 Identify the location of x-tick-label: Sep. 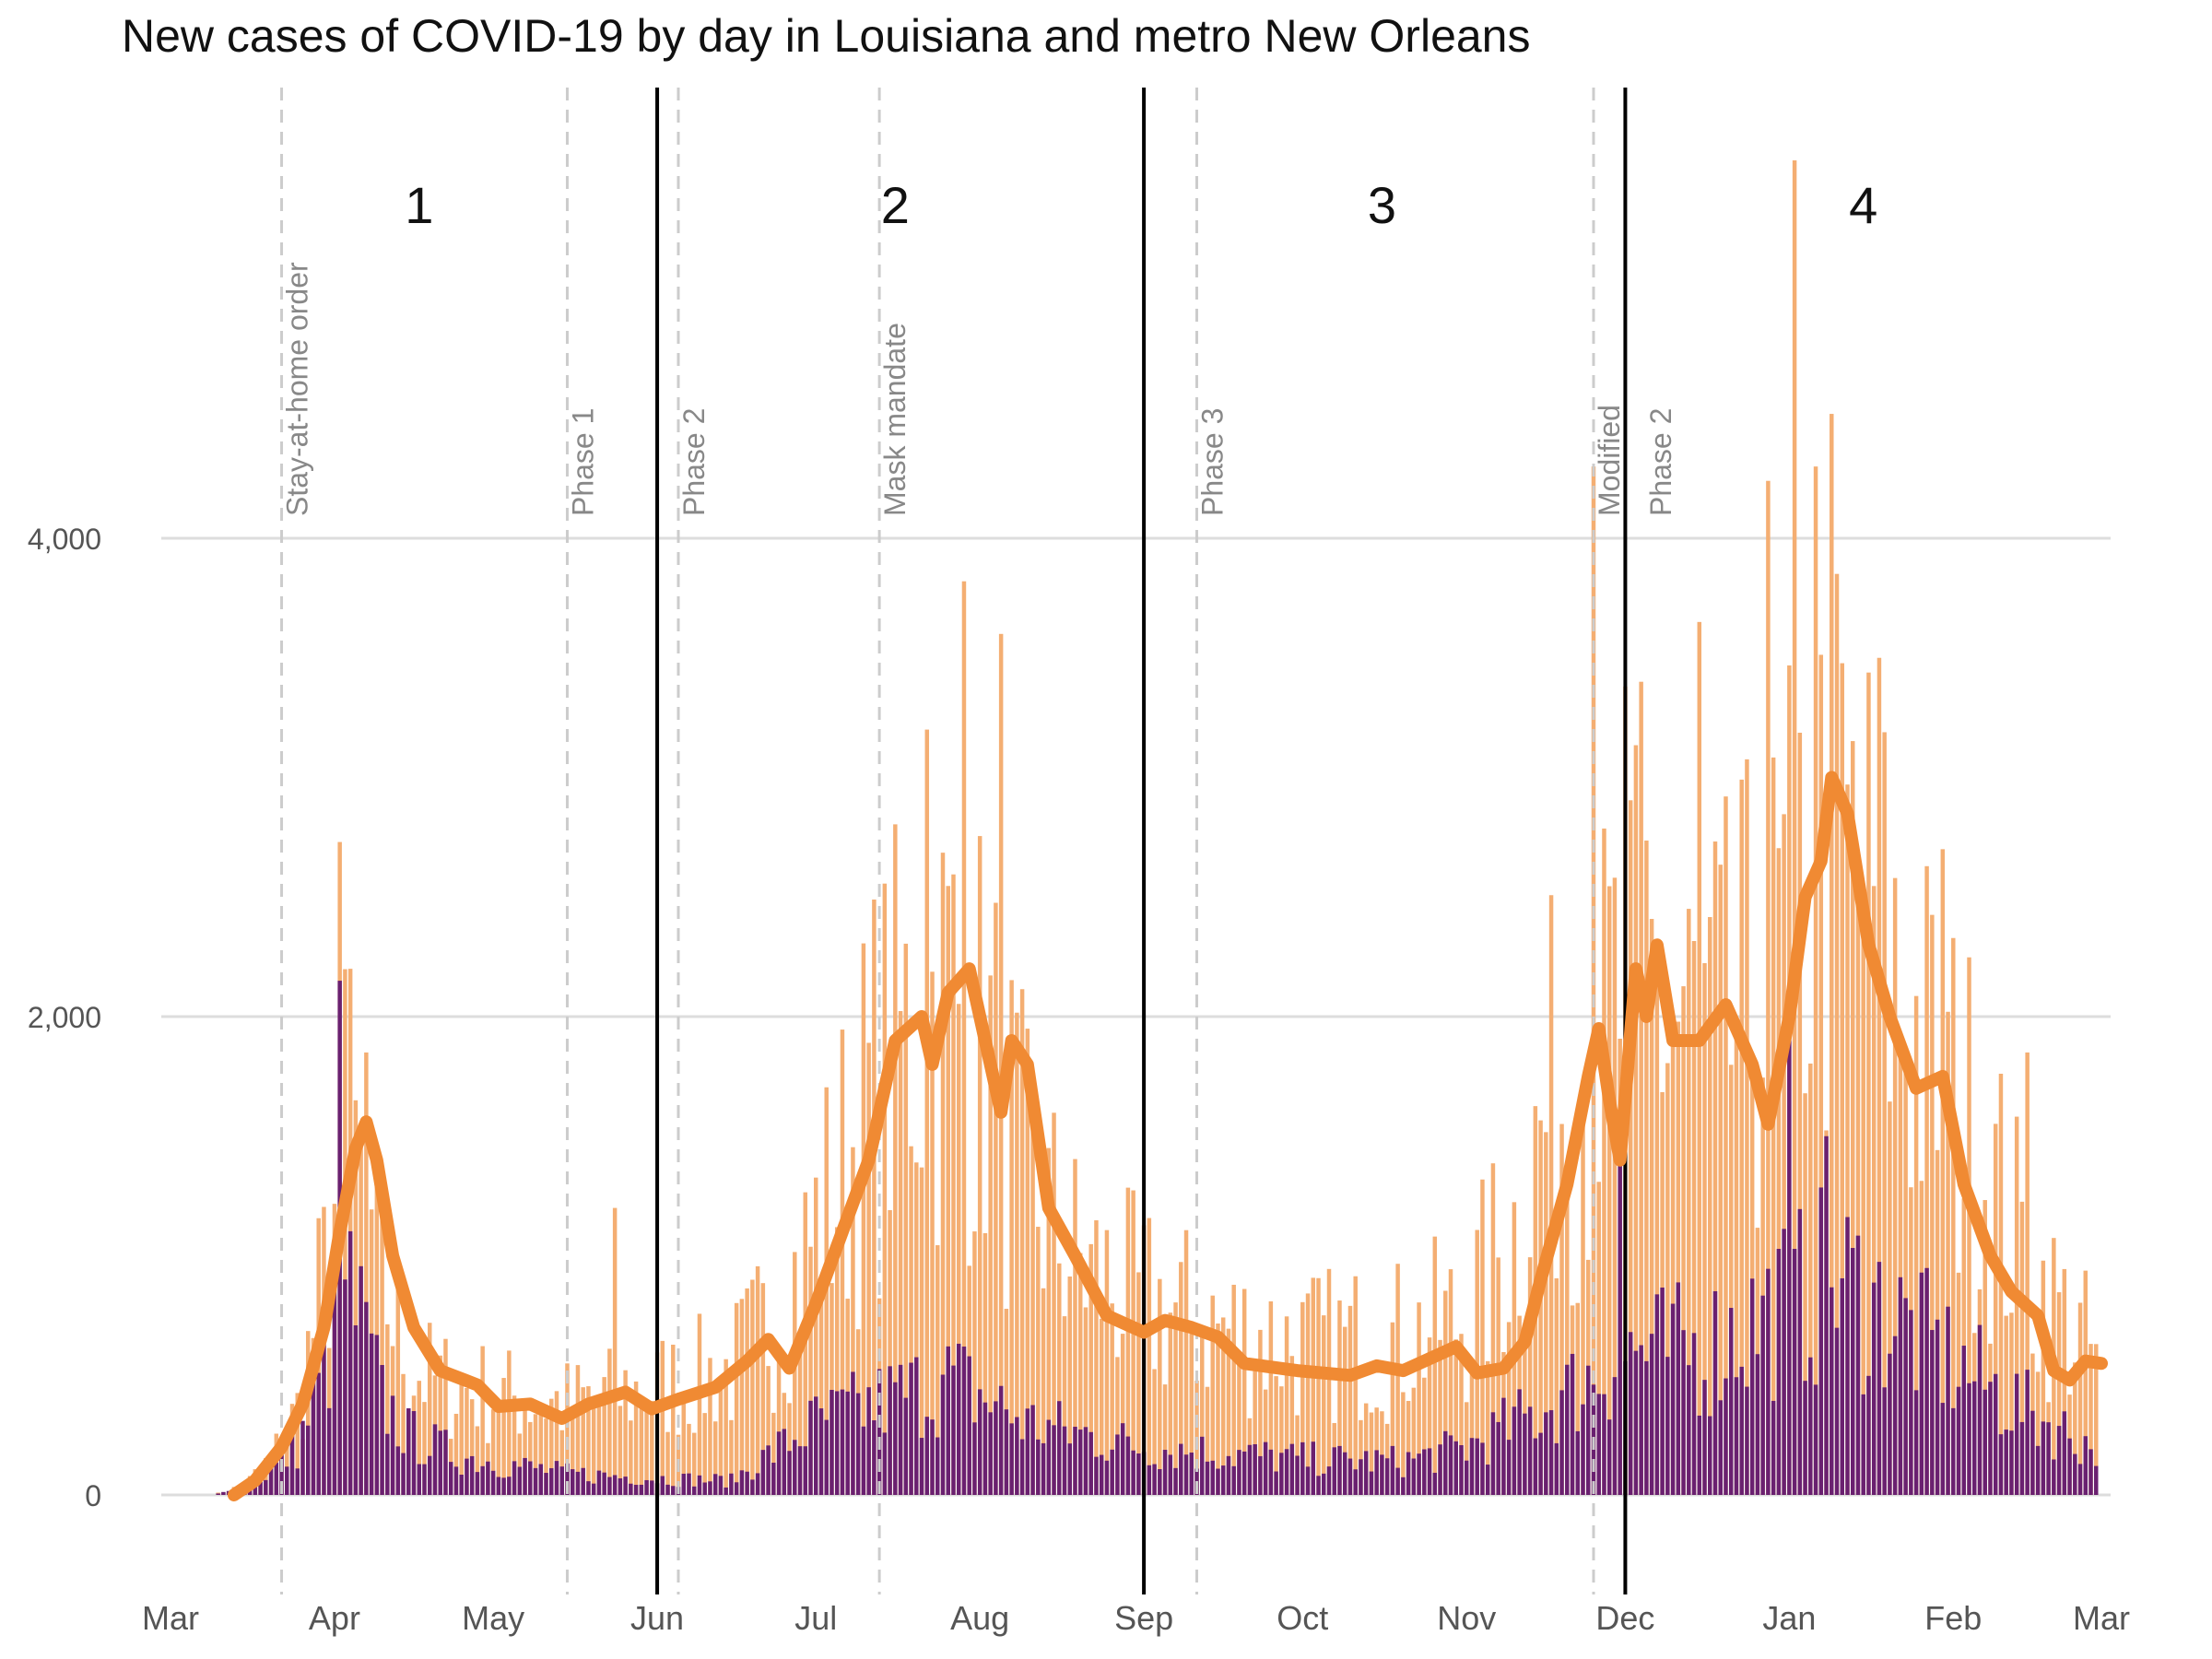
(1143, 1618).